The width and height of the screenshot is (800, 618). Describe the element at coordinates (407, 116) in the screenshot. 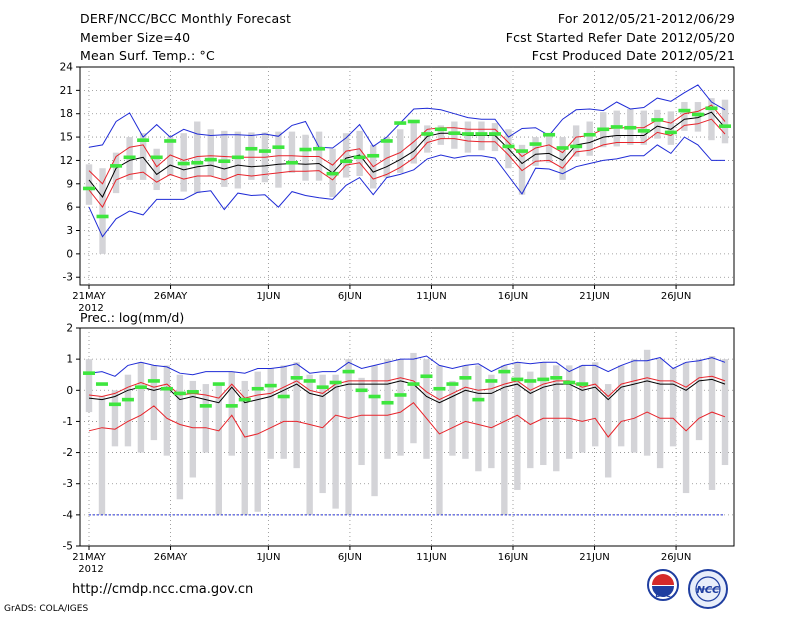

I see `temp-envelope-upper-line` at that location.